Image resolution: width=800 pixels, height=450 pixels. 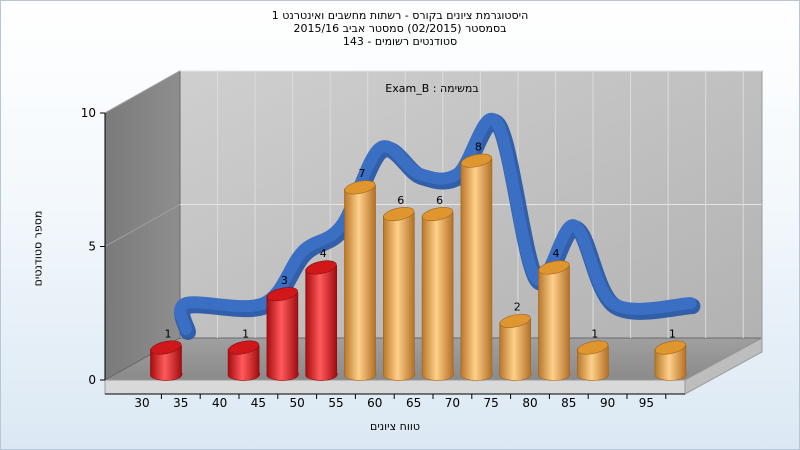 I want to click on x-tick-label-70: 70, so click(x=452, y=403).